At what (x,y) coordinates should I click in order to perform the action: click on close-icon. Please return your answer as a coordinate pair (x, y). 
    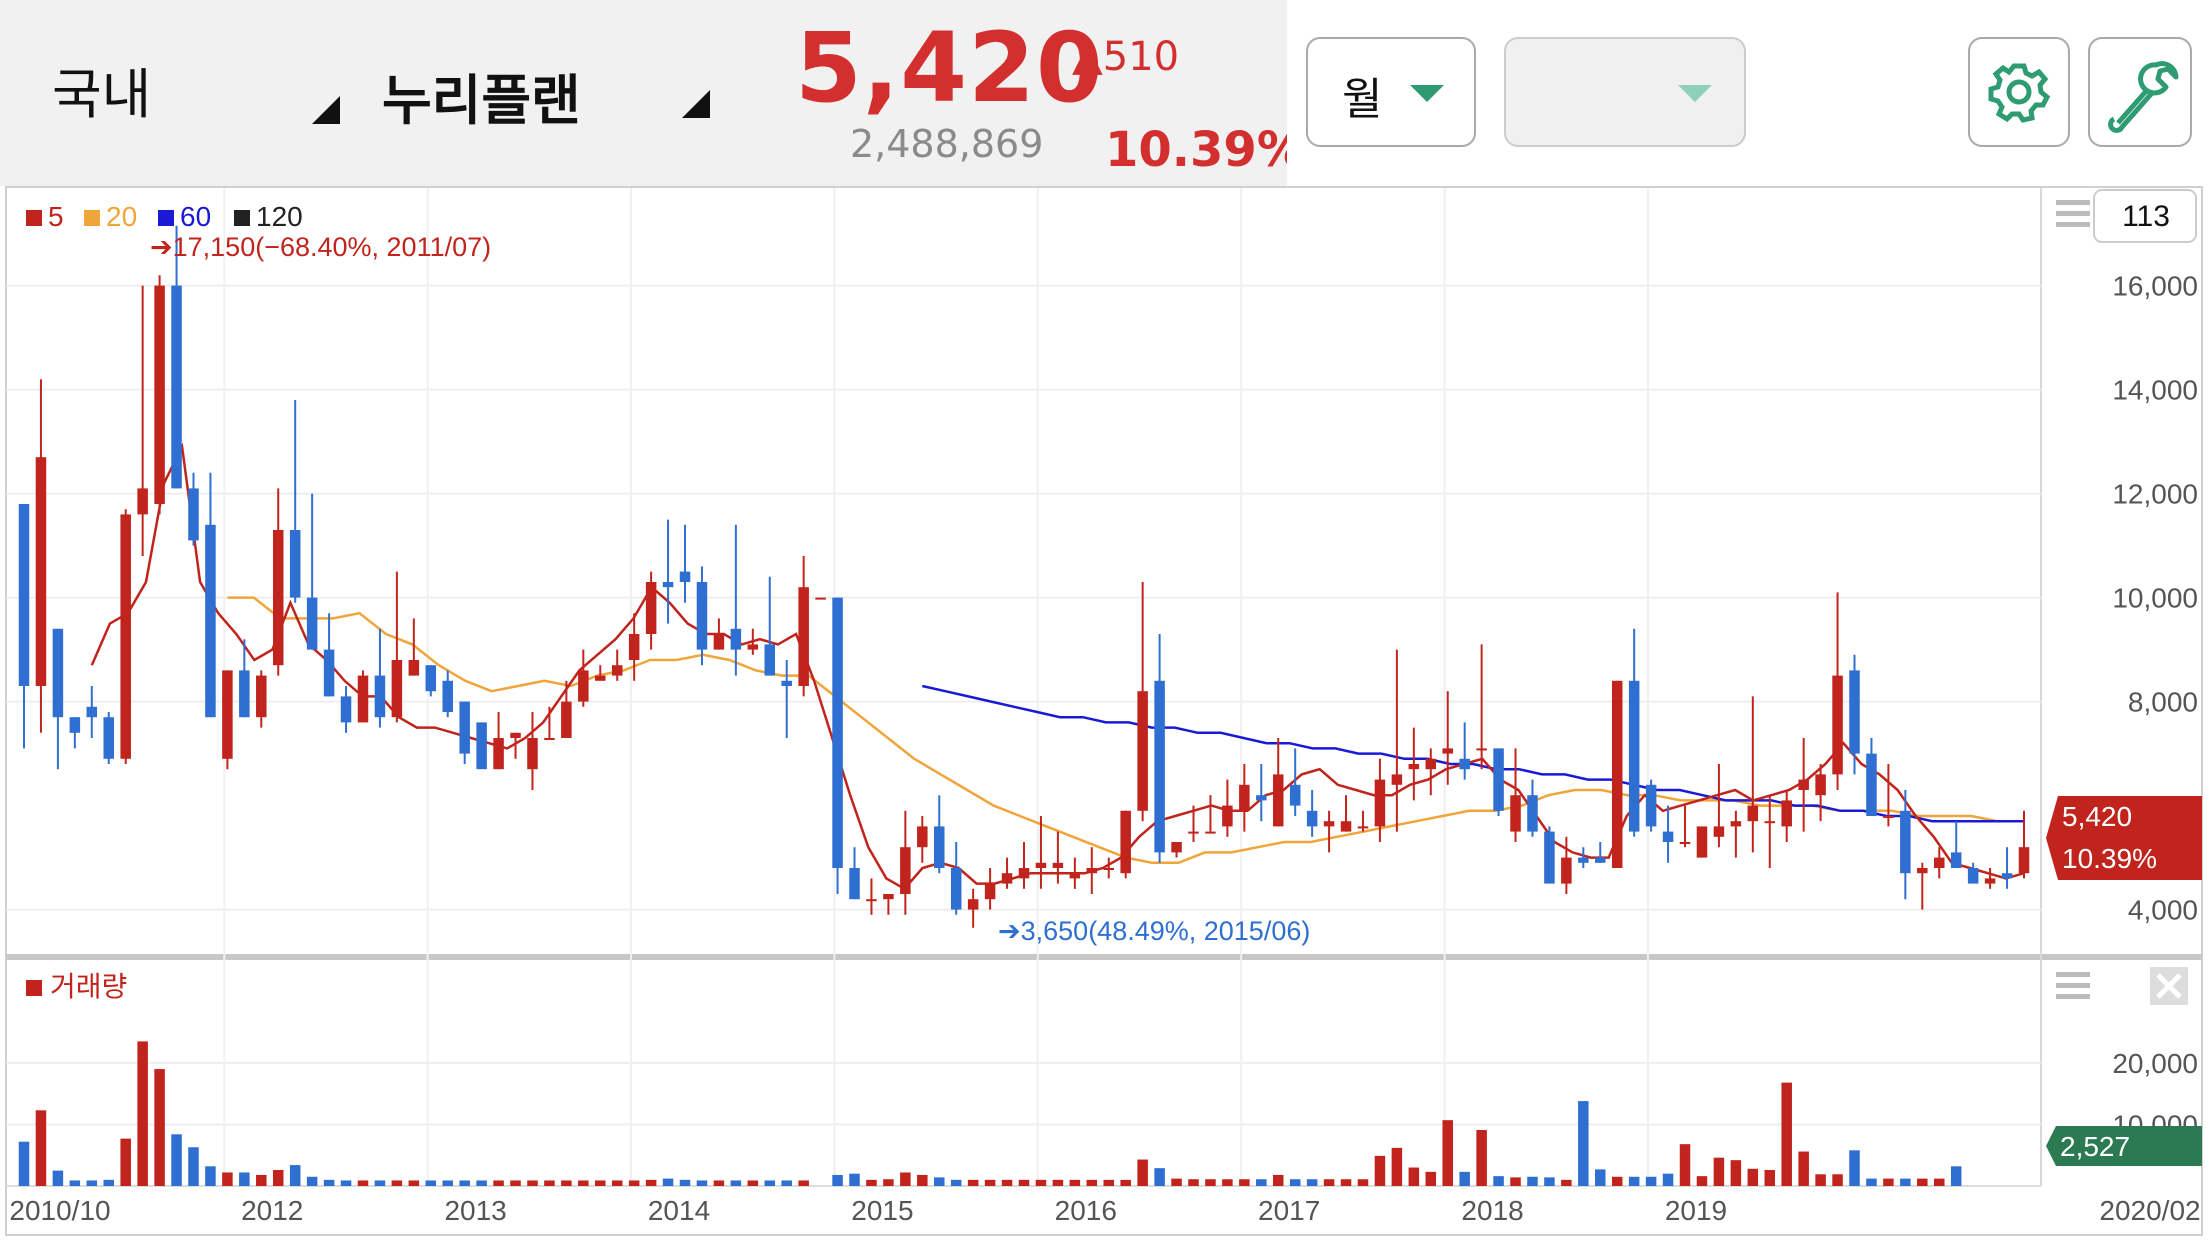
    Looking at the image, I should click on (2169, 986).